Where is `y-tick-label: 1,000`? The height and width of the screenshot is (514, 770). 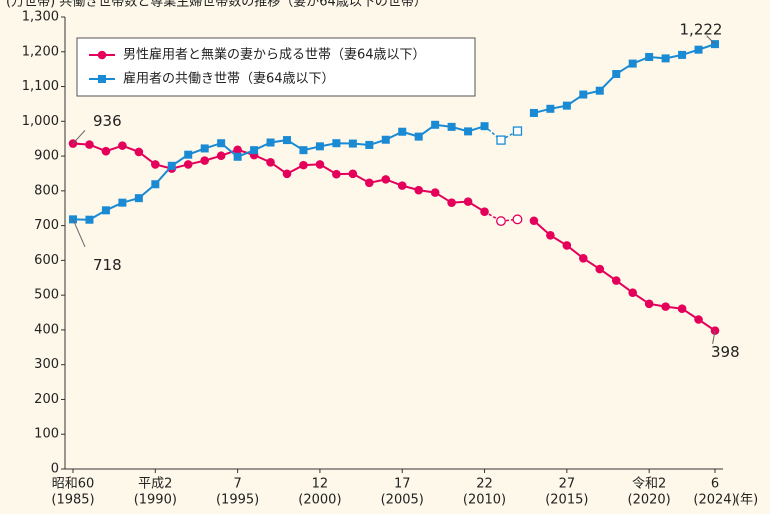
y-tick-label: 1,000 is located at coordinates (40, 121).